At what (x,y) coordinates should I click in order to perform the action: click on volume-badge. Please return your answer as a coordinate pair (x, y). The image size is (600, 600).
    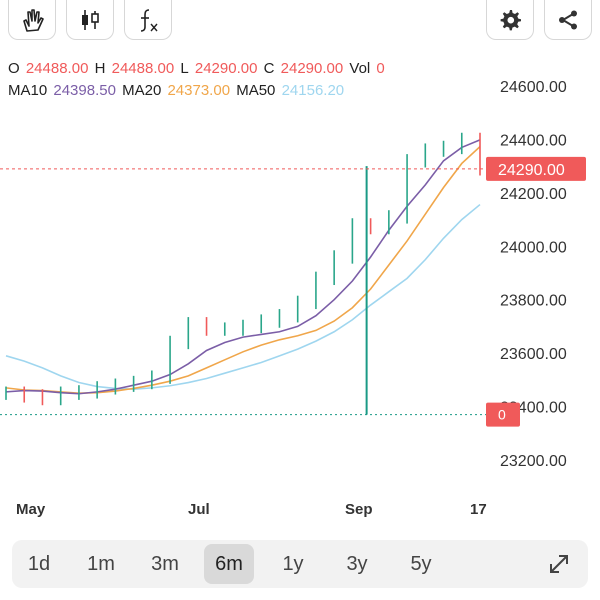
    Looking at the image, I should click on (503, 414).